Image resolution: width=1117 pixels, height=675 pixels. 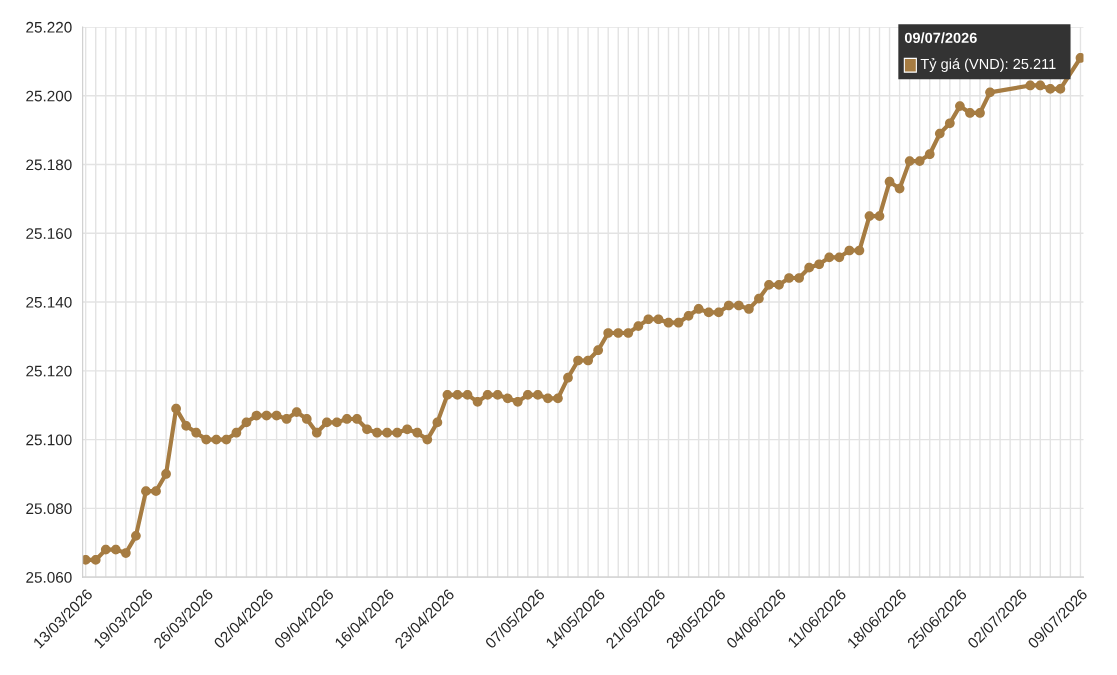 What do you see at coordinates (49, 96) in the screenshot?
I see `y-tick-label: 25.200` at bounding box center [49, 96].